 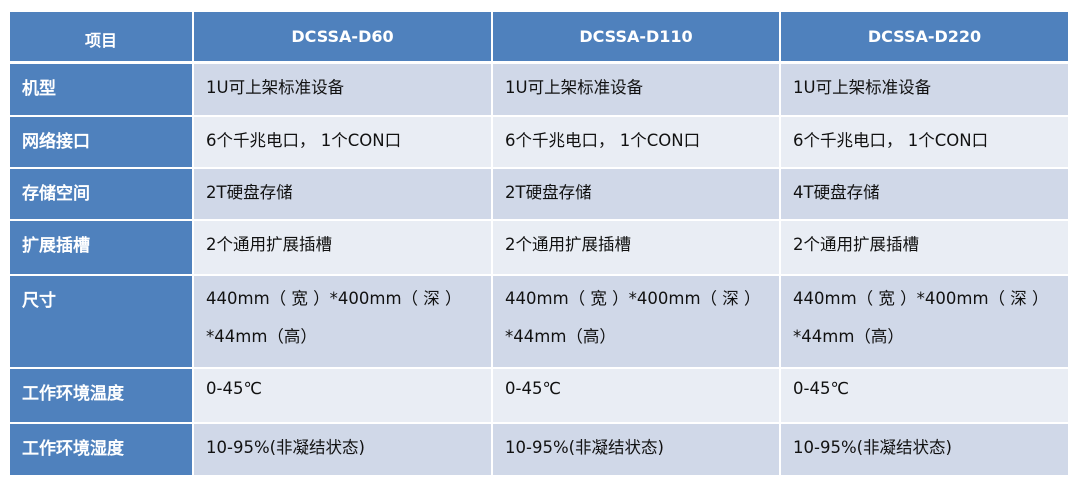 I want to click on header-cell: DCSSA-D220, so click(x=924, y=36).